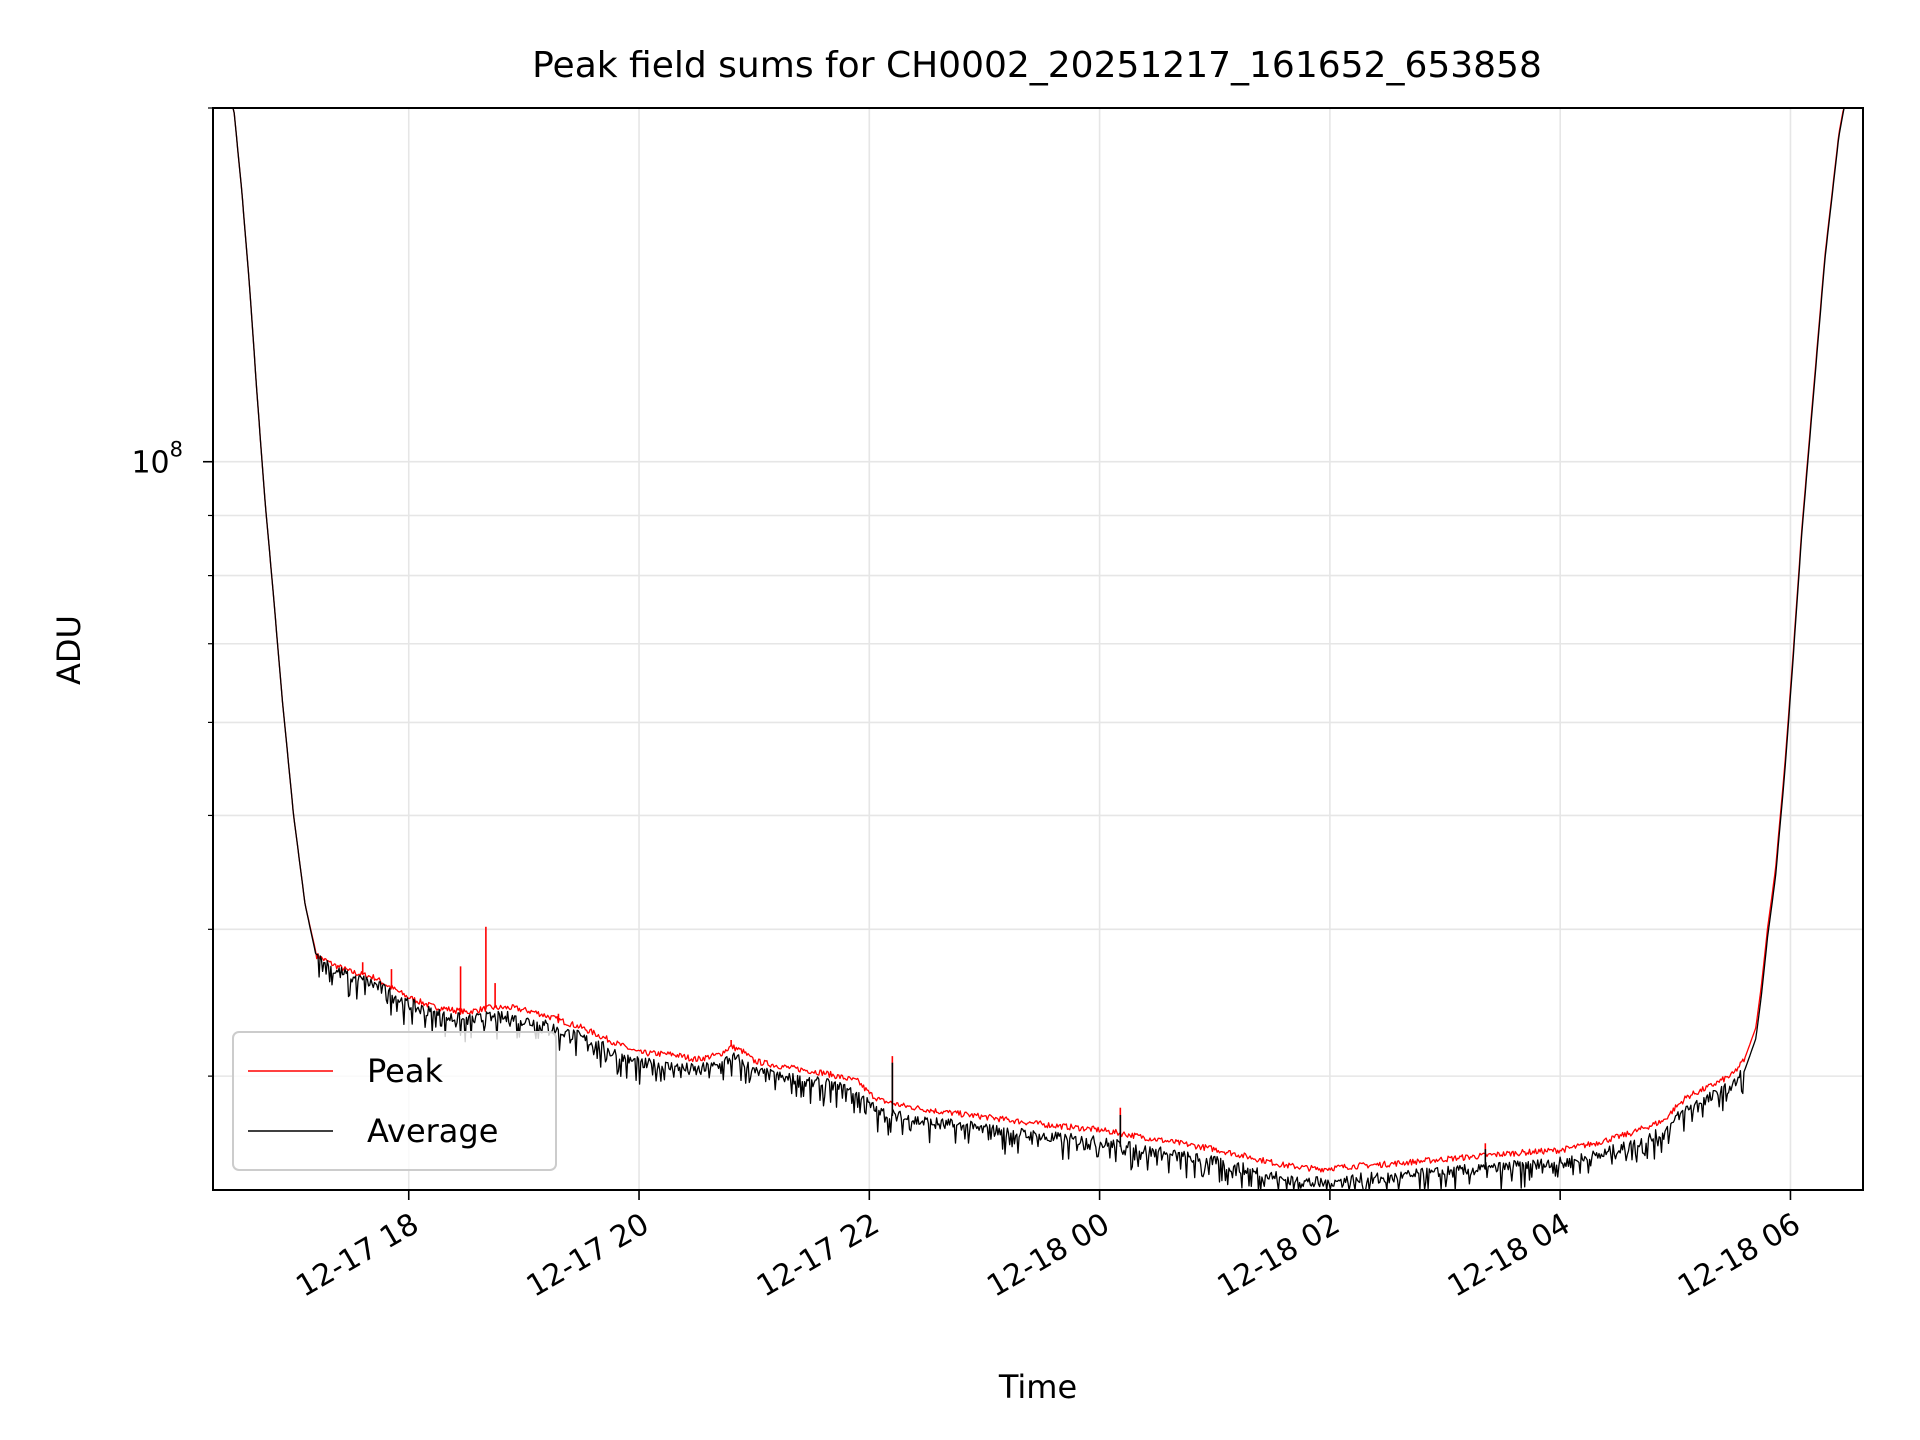 The image size is (1920, 1440). I want to click on x-axis-label: Time, so click(1037, 1387).